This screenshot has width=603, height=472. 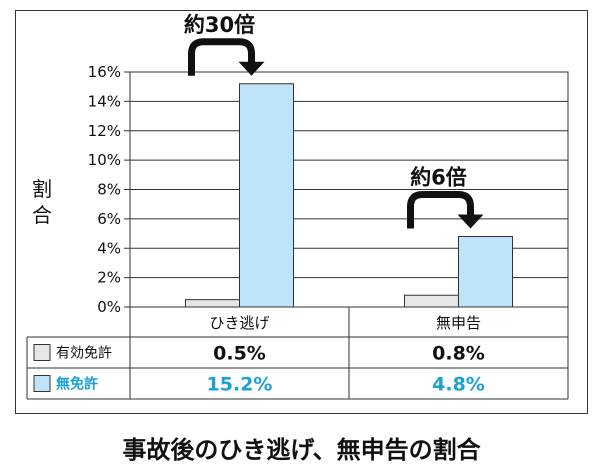 I want to click on x-category-label: 無申告, so click(x=458, y=323).